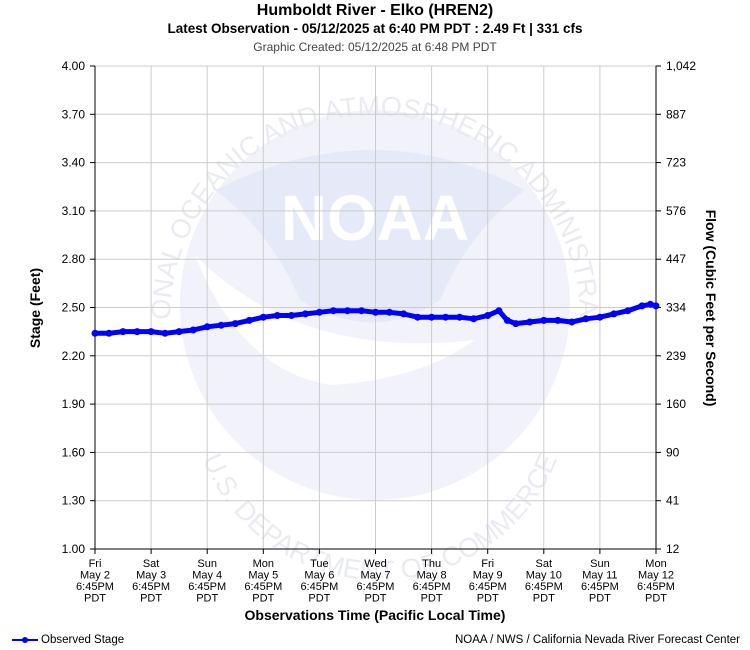 This screenshot has height=650, width=750. I want to click on y2-ticks: 12 41 90 160 239 334 447 576 723 887 1,042, so click(676, 307).